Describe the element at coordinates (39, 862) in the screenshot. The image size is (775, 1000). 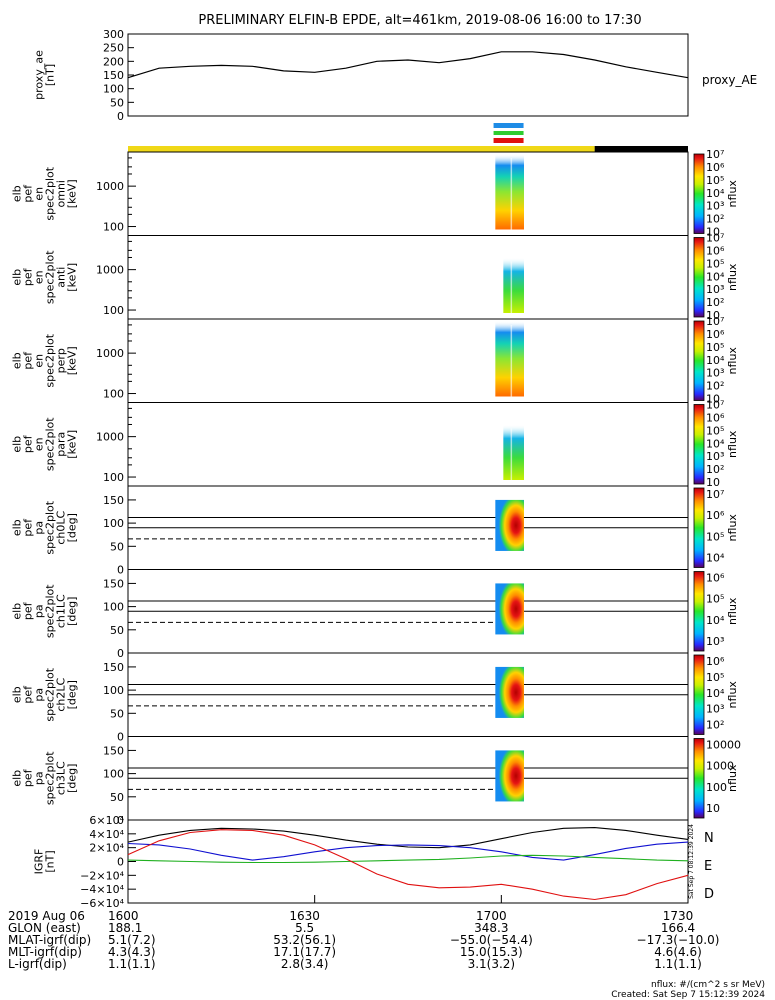
I see `ylabel-line: IGRF` at that location.